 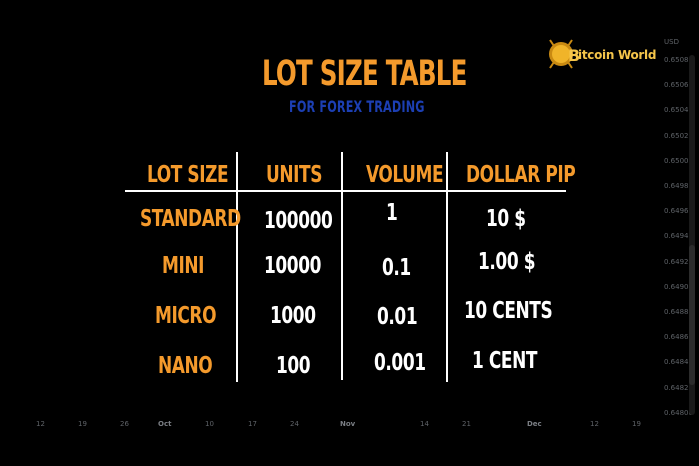 What do you see at coordinates (507, 262) in the screenshot?
I see `cell-pip: 1.00 $` at bounding box center [507, 262].